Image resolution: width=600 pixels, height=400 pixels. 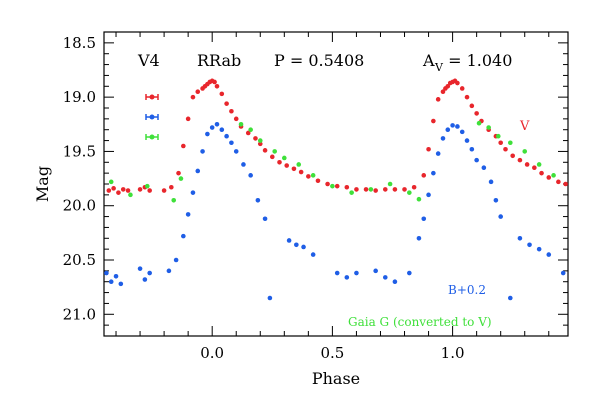 I want to click on x-axis-label: Phase, so click(x=336, y=378).